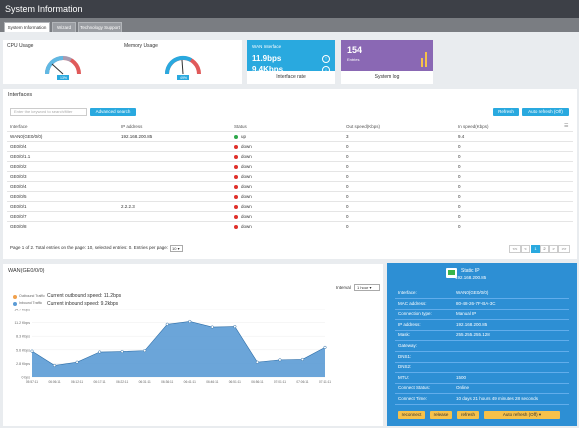  What do you see at coordinates (363, 287) in the screenshot?
I see `interval-value: 1 hour` at bounding box center [363, 287].